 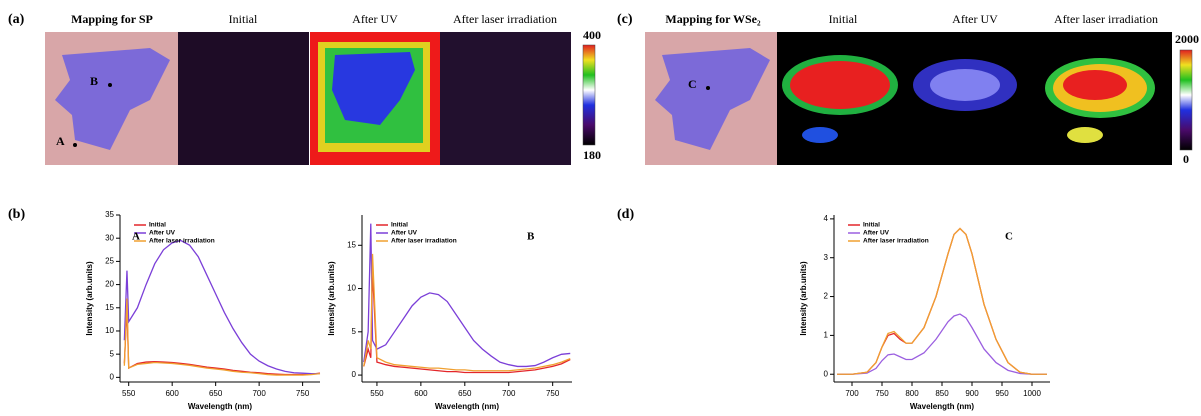 What do you see at coordinates (625, 214) in the screenshot?
I see `panel-label: (d)` at bounding box center [625, 214].